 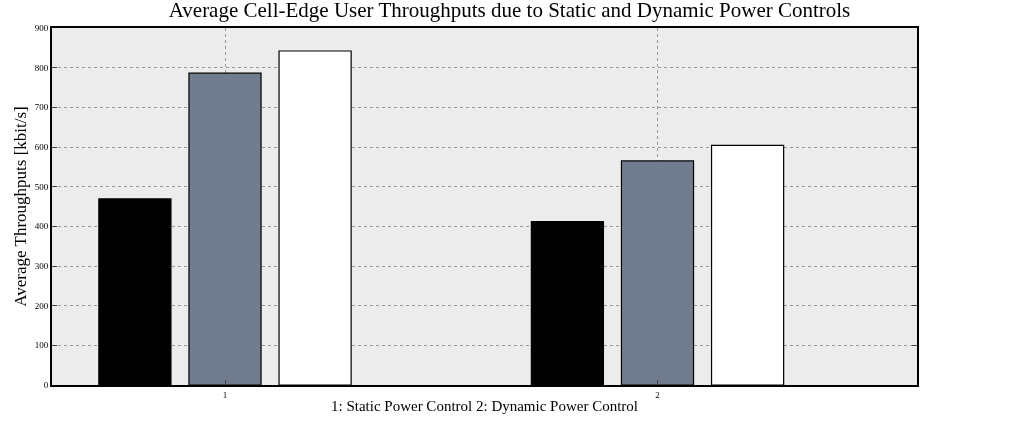 What do you see at coordinates (41, 186) in the screenshot?
I see `y-tick-label: 500` at bounding box center [41, 186].